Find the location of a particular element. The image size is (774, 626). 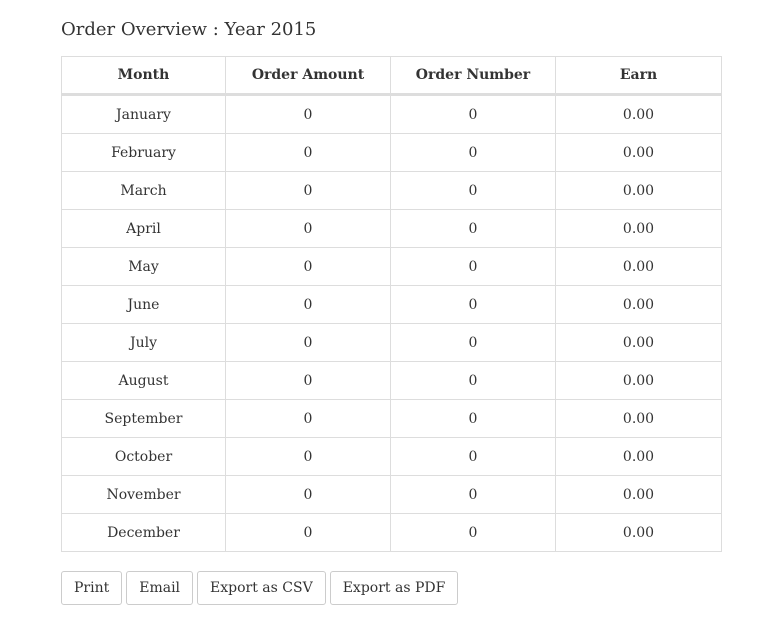

table-row: October 0 0 0.00 is located at coordinates (391, 456).